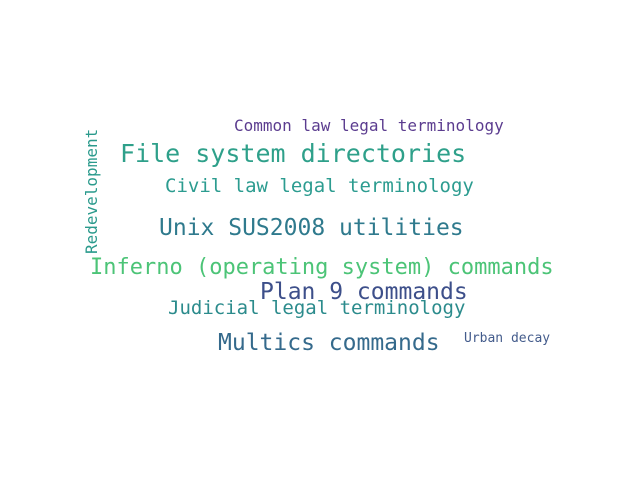 The width and height of the screenshot is (640, 480). I want to click on word-judicial-legal-terminology: Judicial legal terminology, so click(317, 308).